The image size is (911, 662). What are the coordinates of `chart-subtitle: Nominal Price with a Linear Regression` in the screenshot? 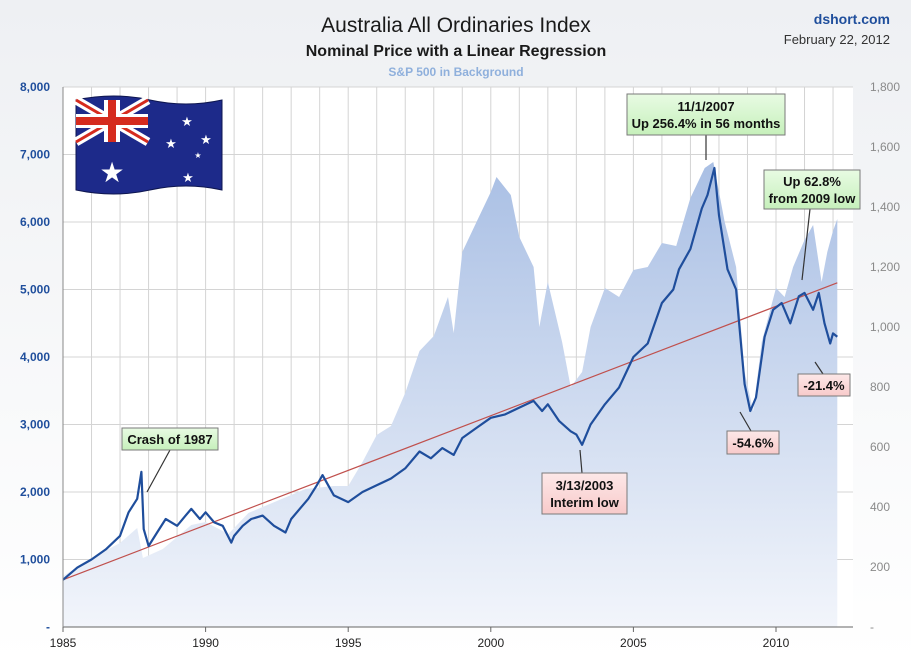 It's located at (456, 51).